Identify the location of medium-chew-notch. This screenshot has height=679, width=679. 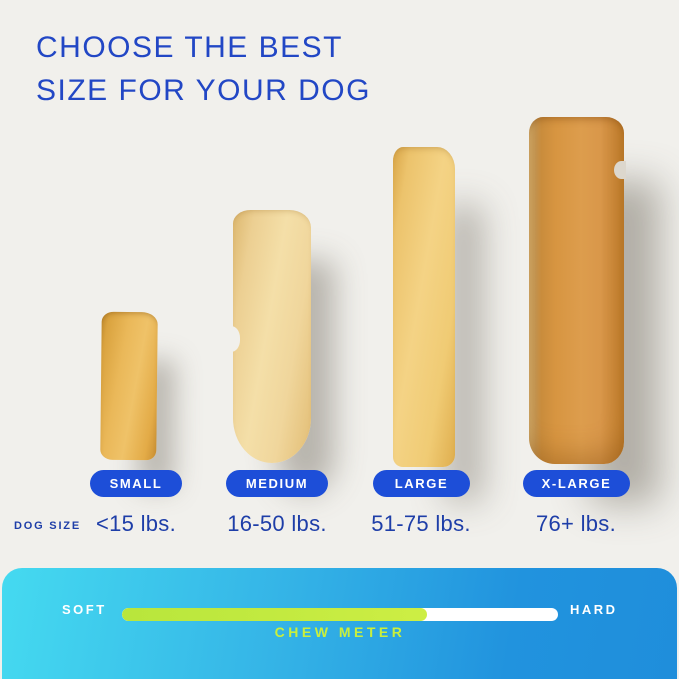
(235, 339).